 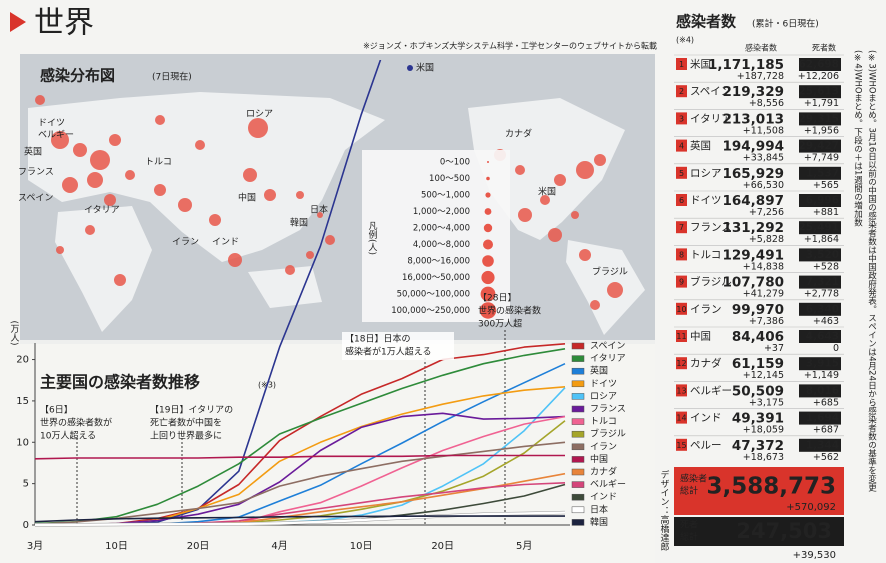 What do you see at coordinates (785, 24) in the screenshot?
I see `table-subtitle: (累計・6日現在)` at bounding box center [785, 24].